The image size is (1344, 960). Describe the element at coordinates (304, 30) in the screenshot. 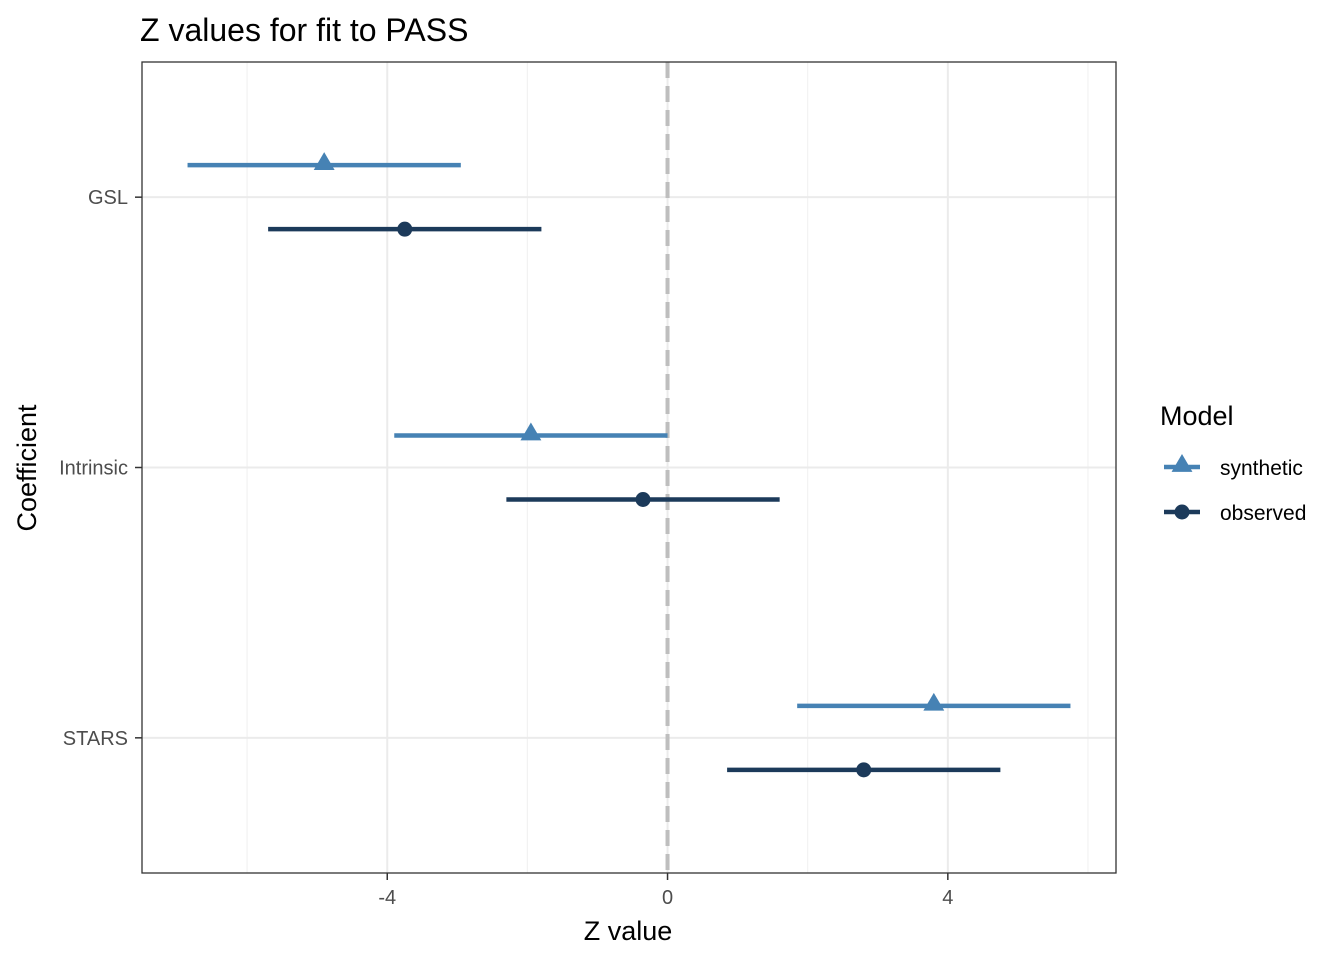

I see `chart-title: Z values for fit to PASS` at that location.